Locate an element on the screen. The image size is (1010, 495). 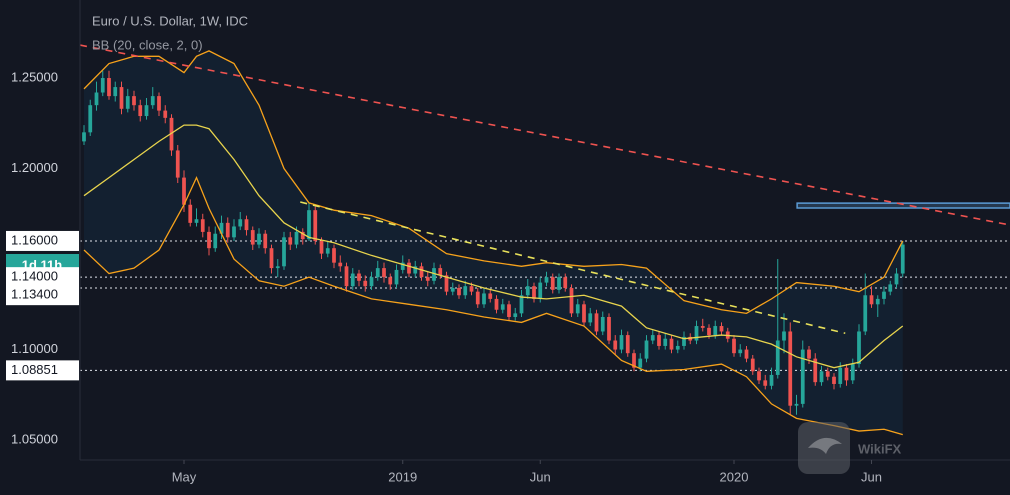
y-tick-label: 1.16000 is located at coordinates (34, 239).